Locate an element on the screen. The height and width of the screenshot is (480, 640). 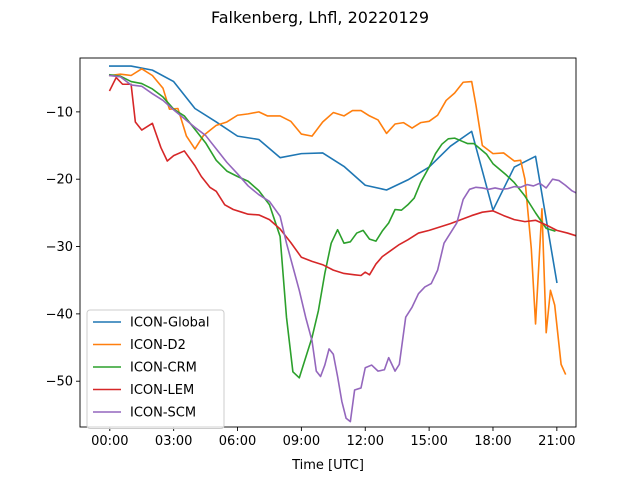
y-tick-label: −20 is located at coordinates (59, 180).